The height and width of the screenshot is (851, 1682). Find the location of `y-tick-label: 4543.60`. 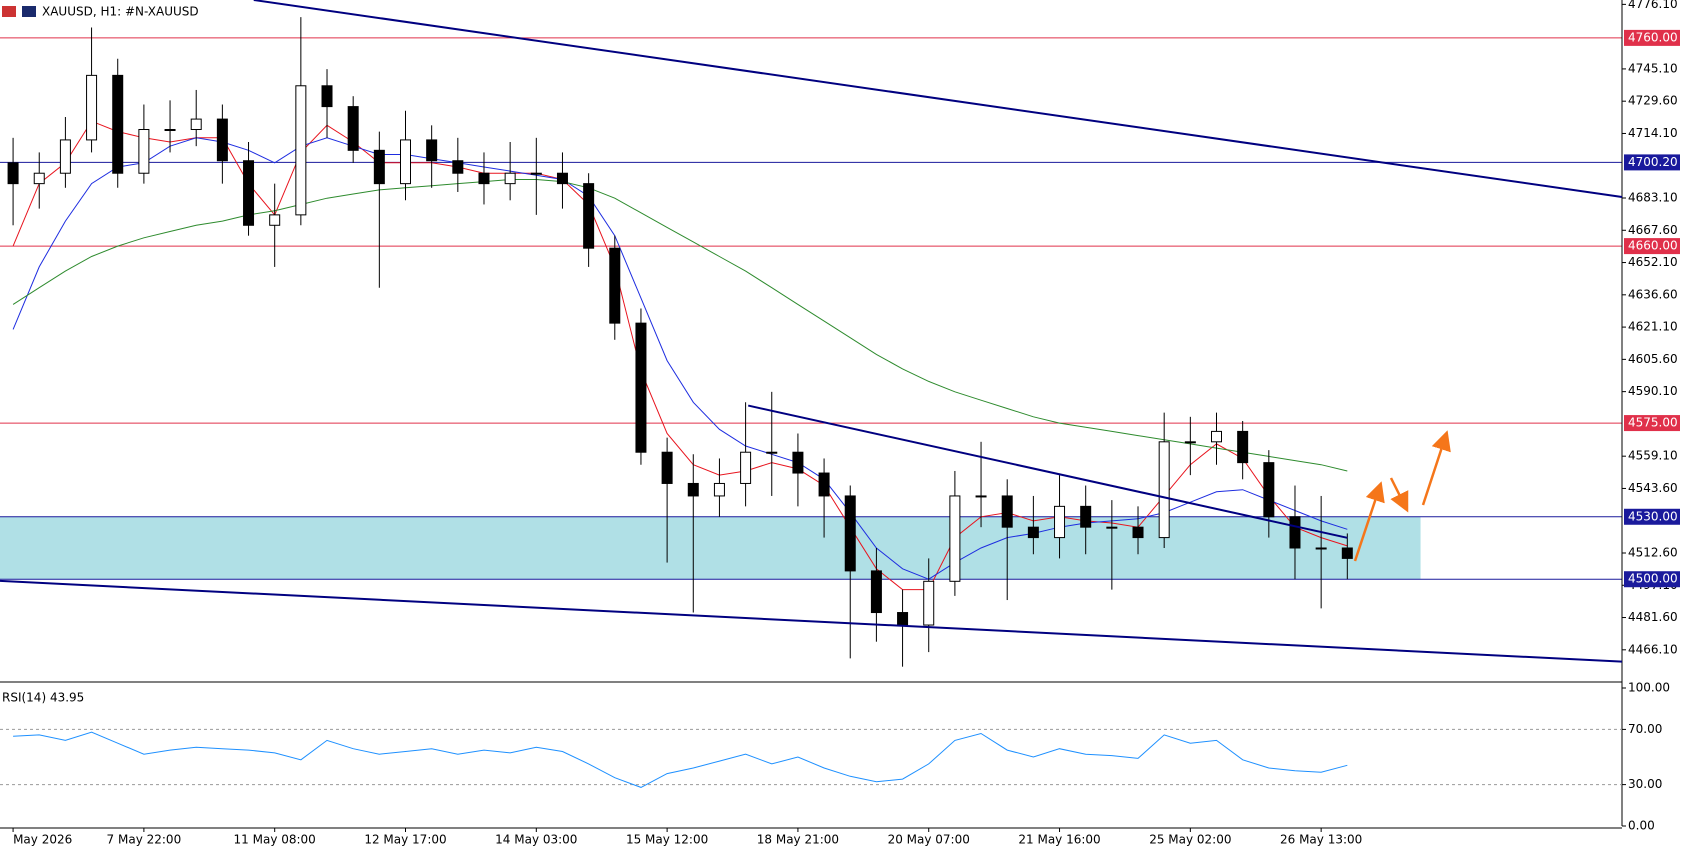

y-tick-label: 4543.60 is located at coordinates (1653, 488).